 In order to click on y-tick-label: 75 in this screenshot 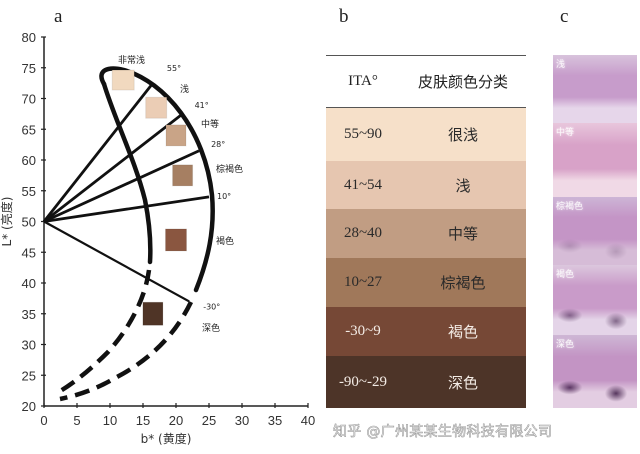, I will do `click(29, 68)`.